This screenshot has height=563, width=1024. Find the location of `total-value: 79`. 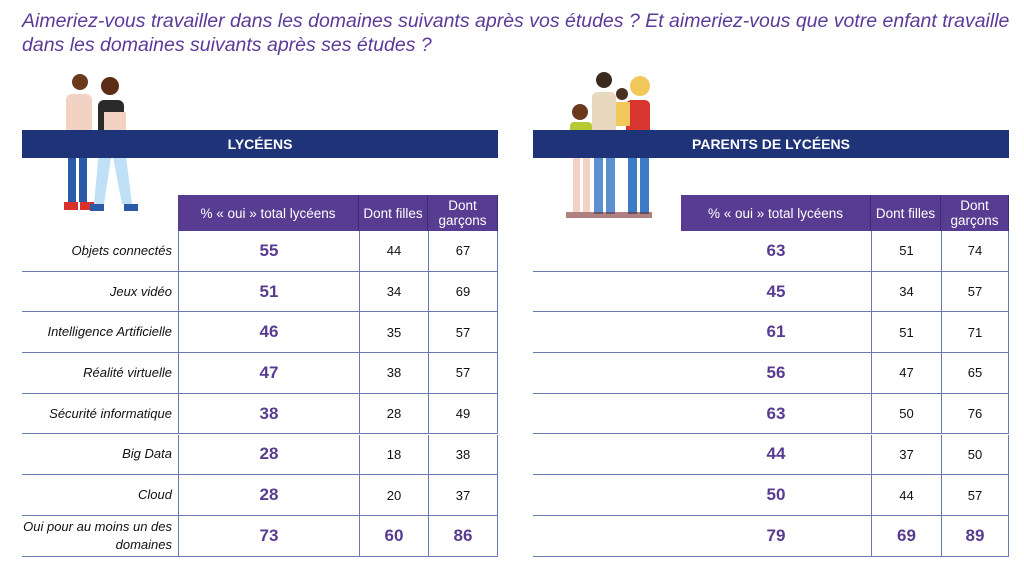

total-value: 79 is located at coordinates (776, 535).